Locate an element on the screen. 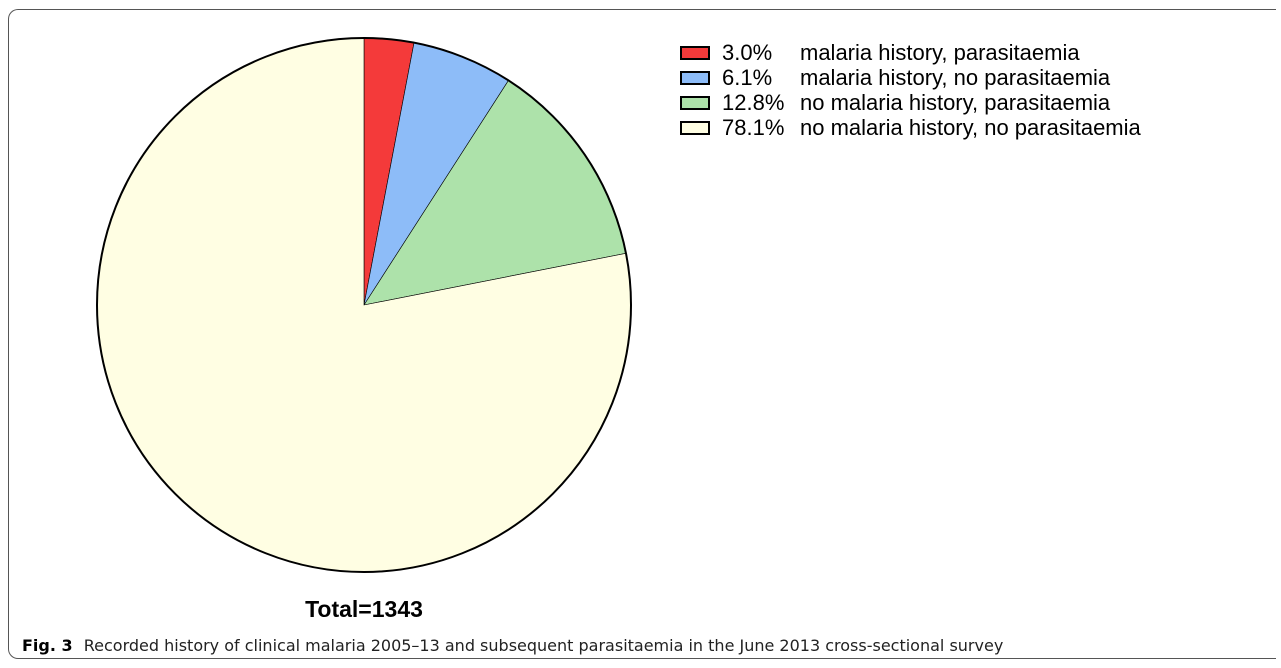  legend-percent: 6.1% is located at coordinates (747, 77).